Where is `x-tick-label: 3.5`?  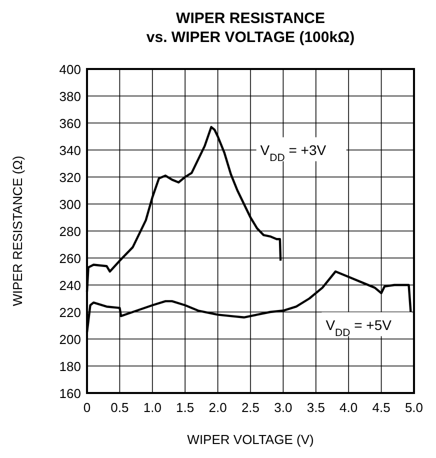
x-tick-label: 3.5 is located at coordinates (315, 407).